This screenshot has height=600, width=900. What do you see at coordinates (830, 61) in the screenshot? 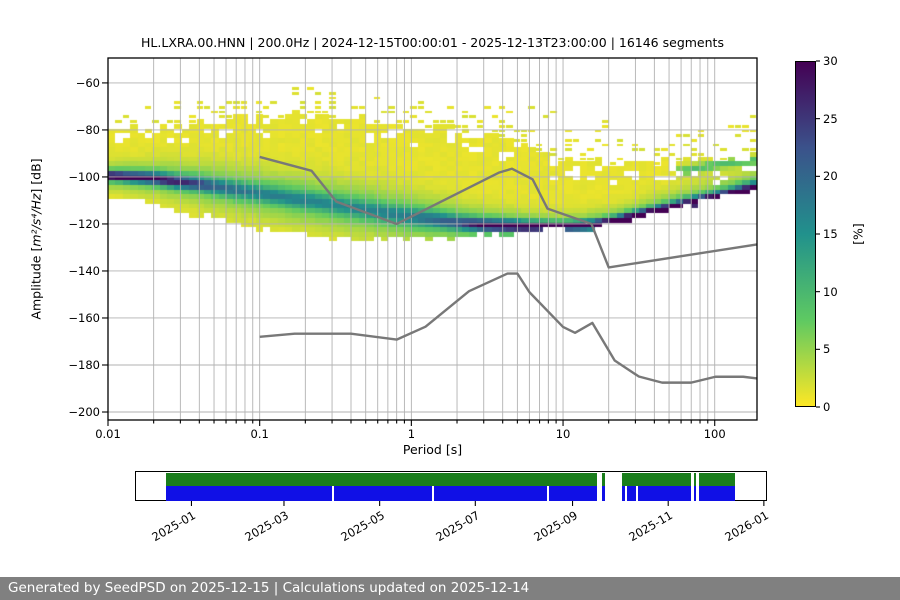
I see `colorbar-tick-label: 30` at bounding box center [830, 61].